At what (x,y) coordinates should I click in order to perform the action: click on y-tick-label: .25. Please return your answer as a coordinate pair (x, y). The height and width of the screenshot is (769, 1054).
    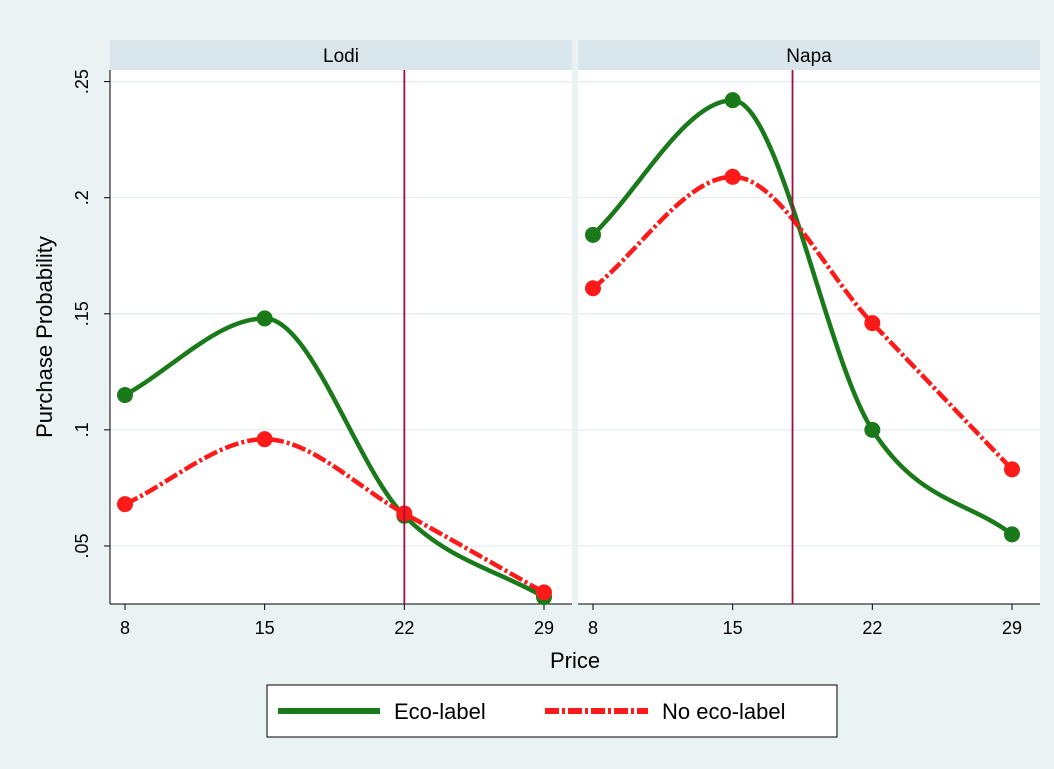
    Looking at the image, I should click on (82, 81).